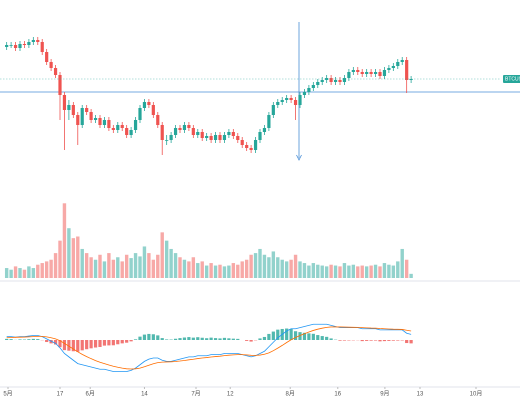 The width and height of the screenshot is (520, 400). Describe the element at coordinates (290, 394) in the screenshot. I see `x-tick-label: 8月` at that location.